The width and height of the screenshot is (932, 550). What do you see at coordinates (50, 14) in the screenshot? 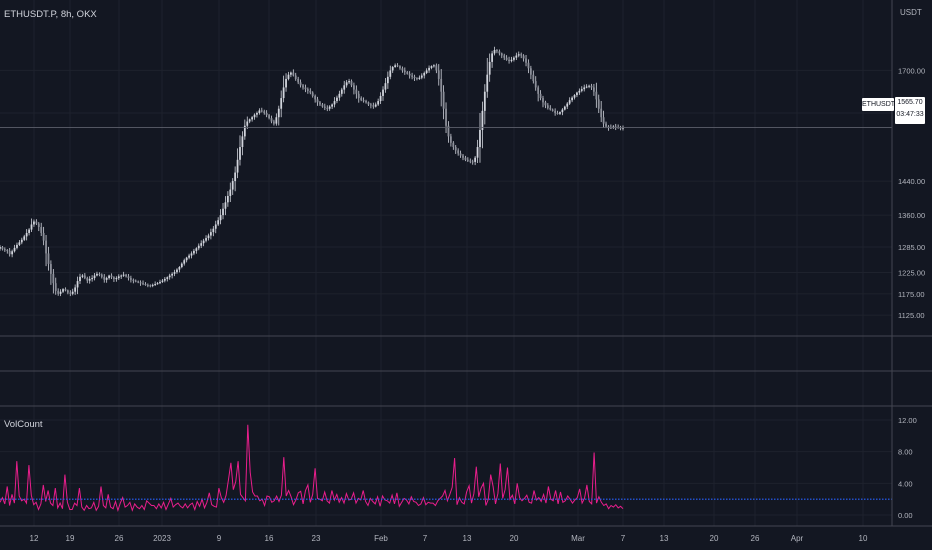
I see `symbol-title: ETHUSDT.P, 8h, OKX` at bounding box center [50, 14].